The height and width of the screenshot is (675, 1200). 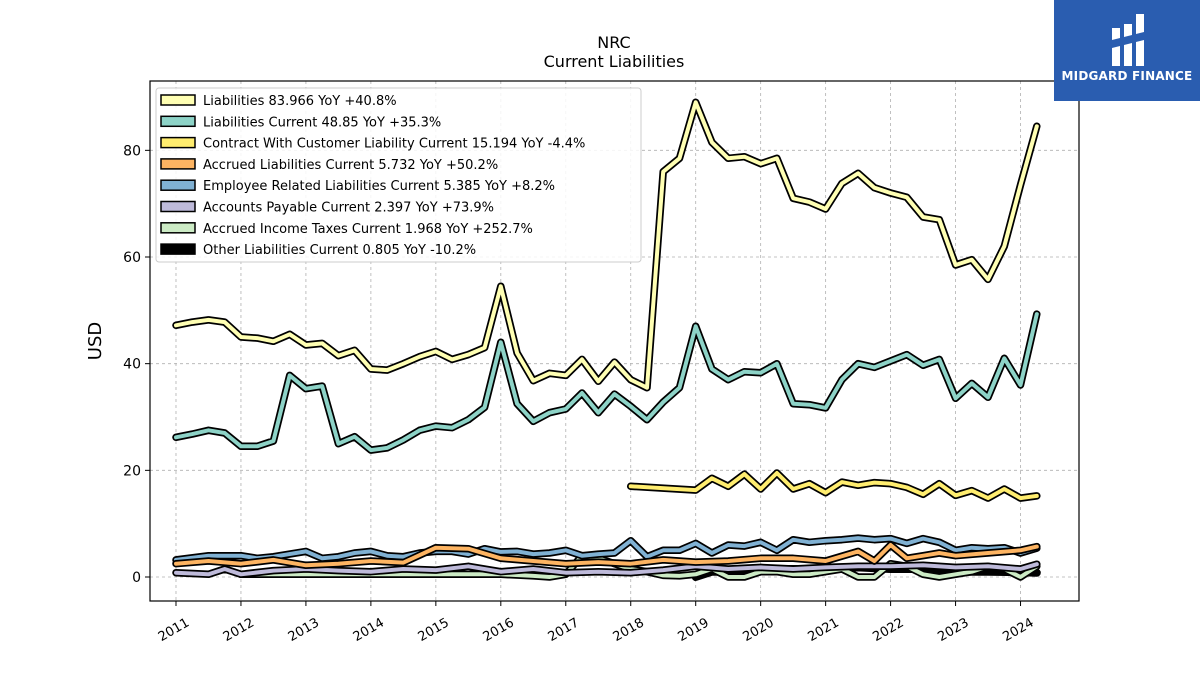 I want to click on x-tick-label: 2013, so click(x=304, y=630).